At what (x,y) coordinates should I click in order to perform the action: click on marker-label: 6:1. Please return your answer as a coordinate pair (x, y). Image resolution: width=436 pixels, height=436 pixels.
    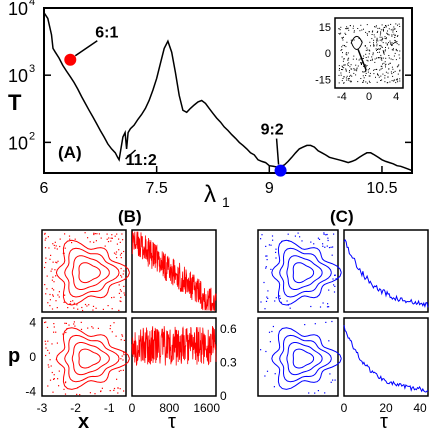
    Looking at the image, I should click on (106, 33).